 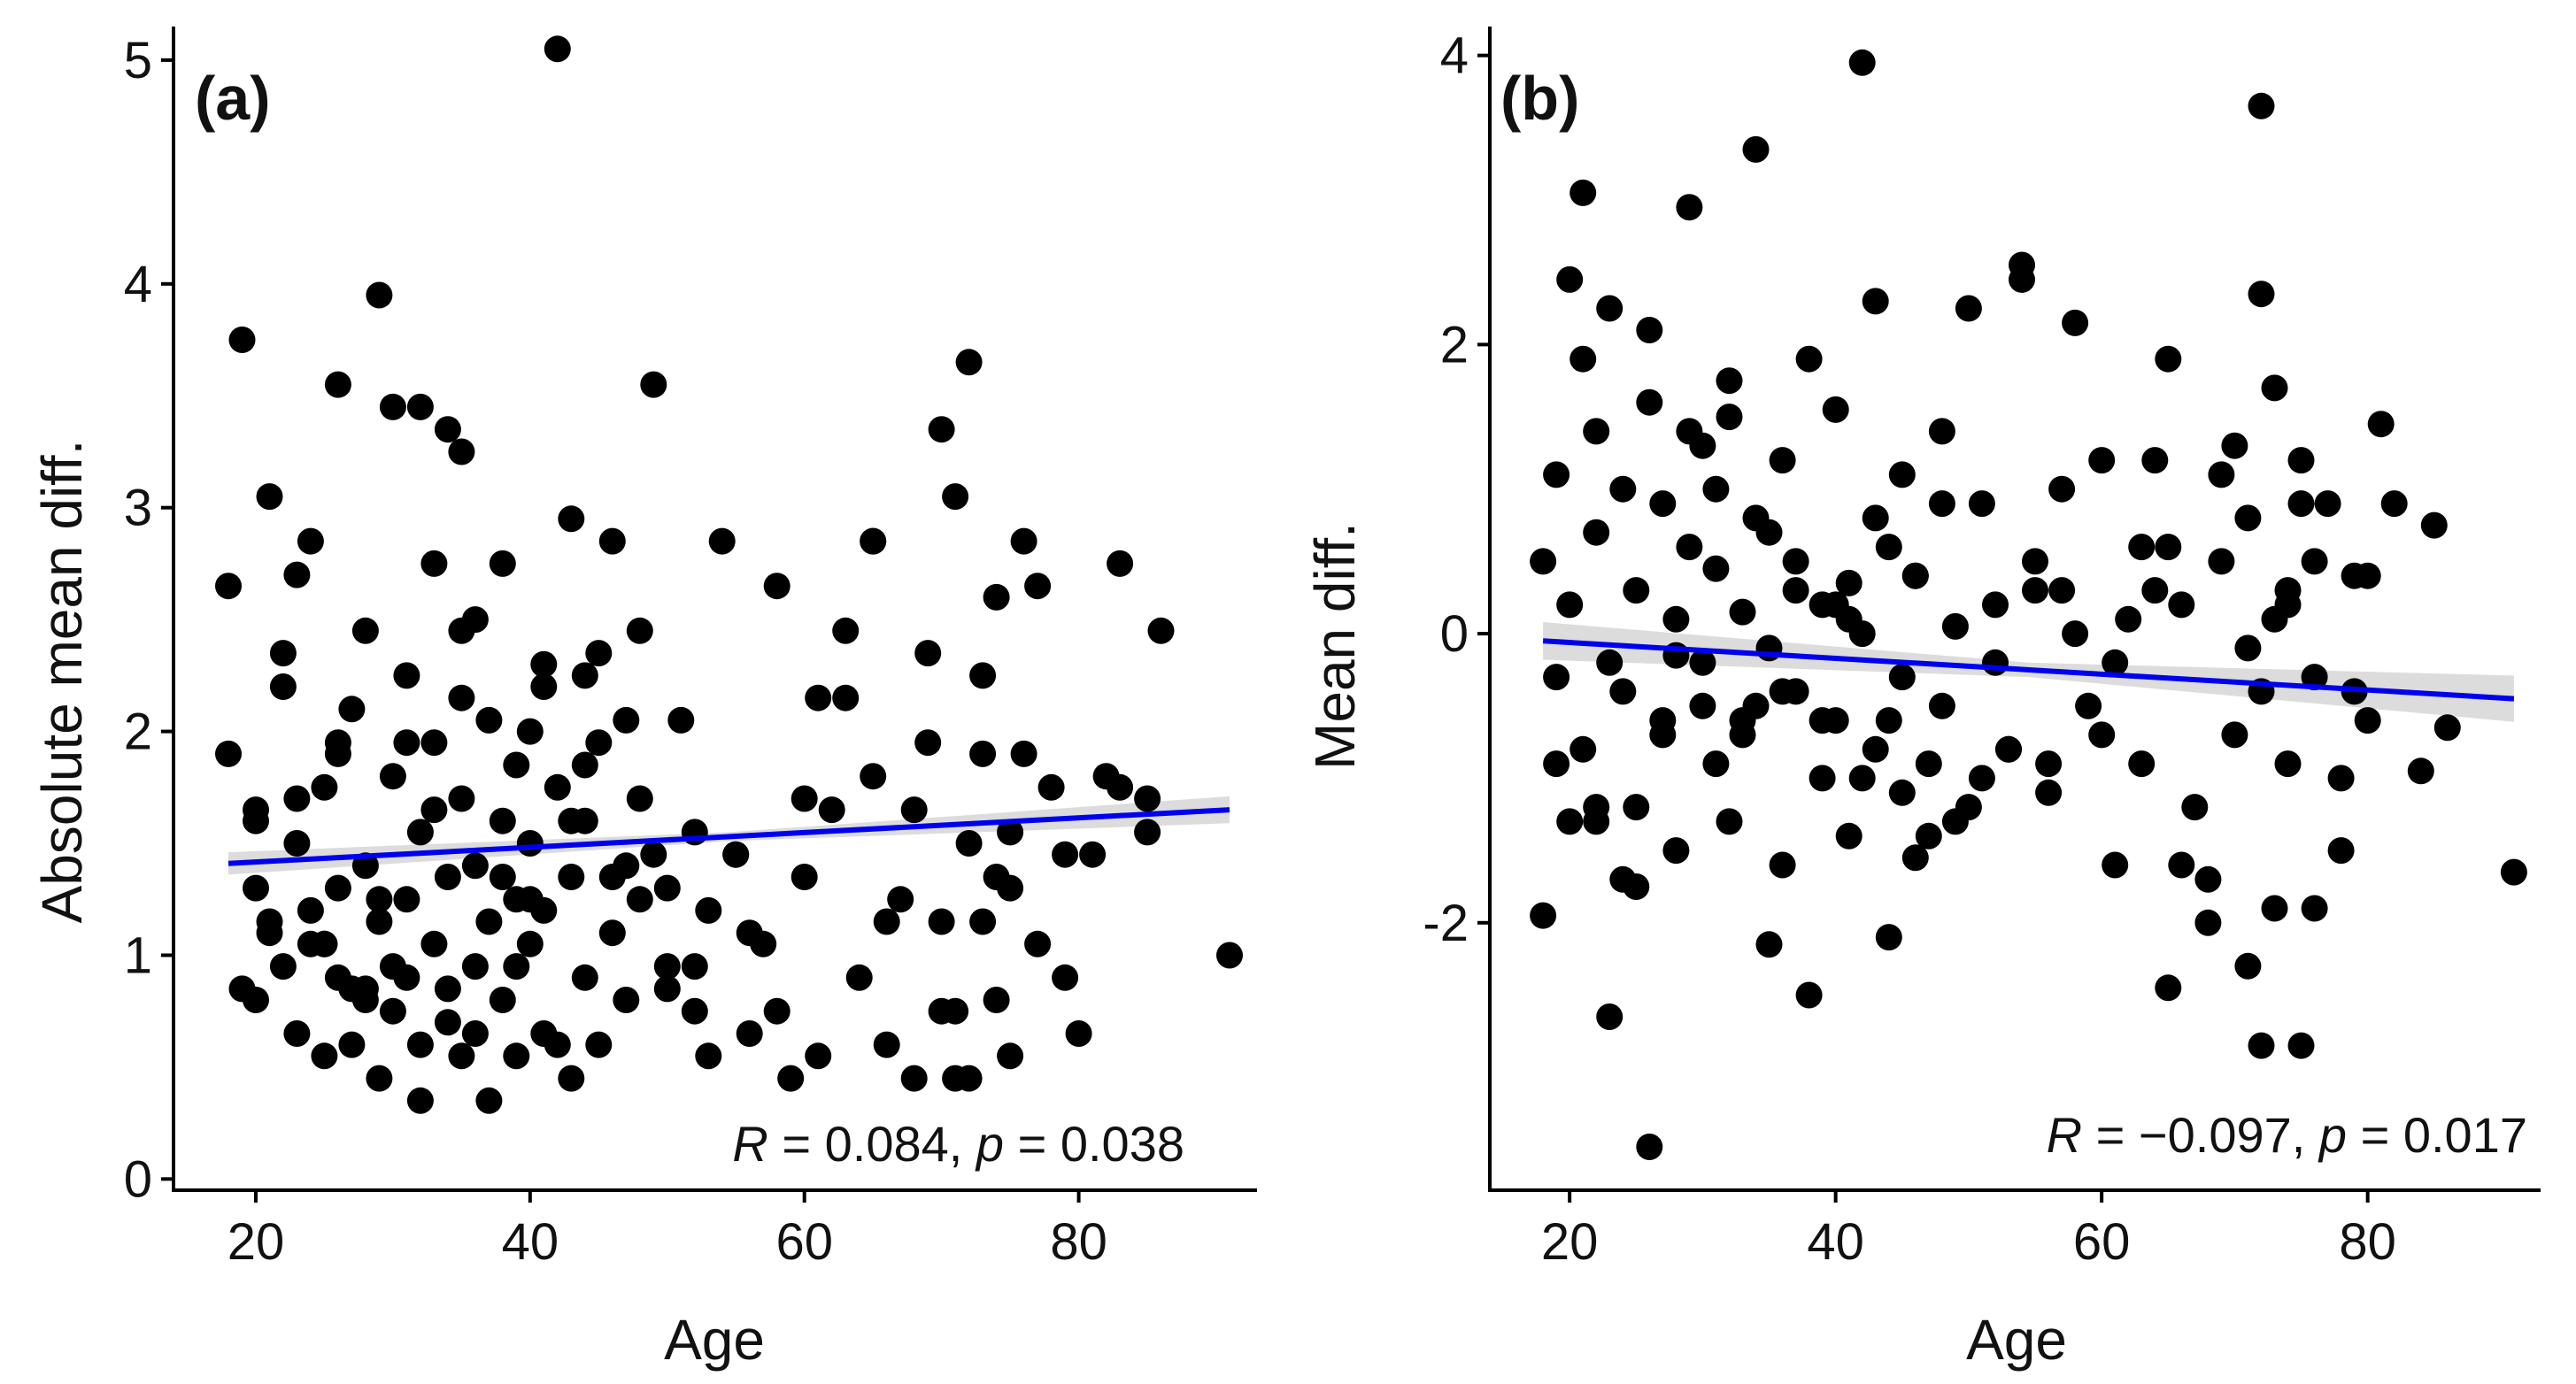 I want to click on y-tick-label: 2, so click(x=1454, y=344).